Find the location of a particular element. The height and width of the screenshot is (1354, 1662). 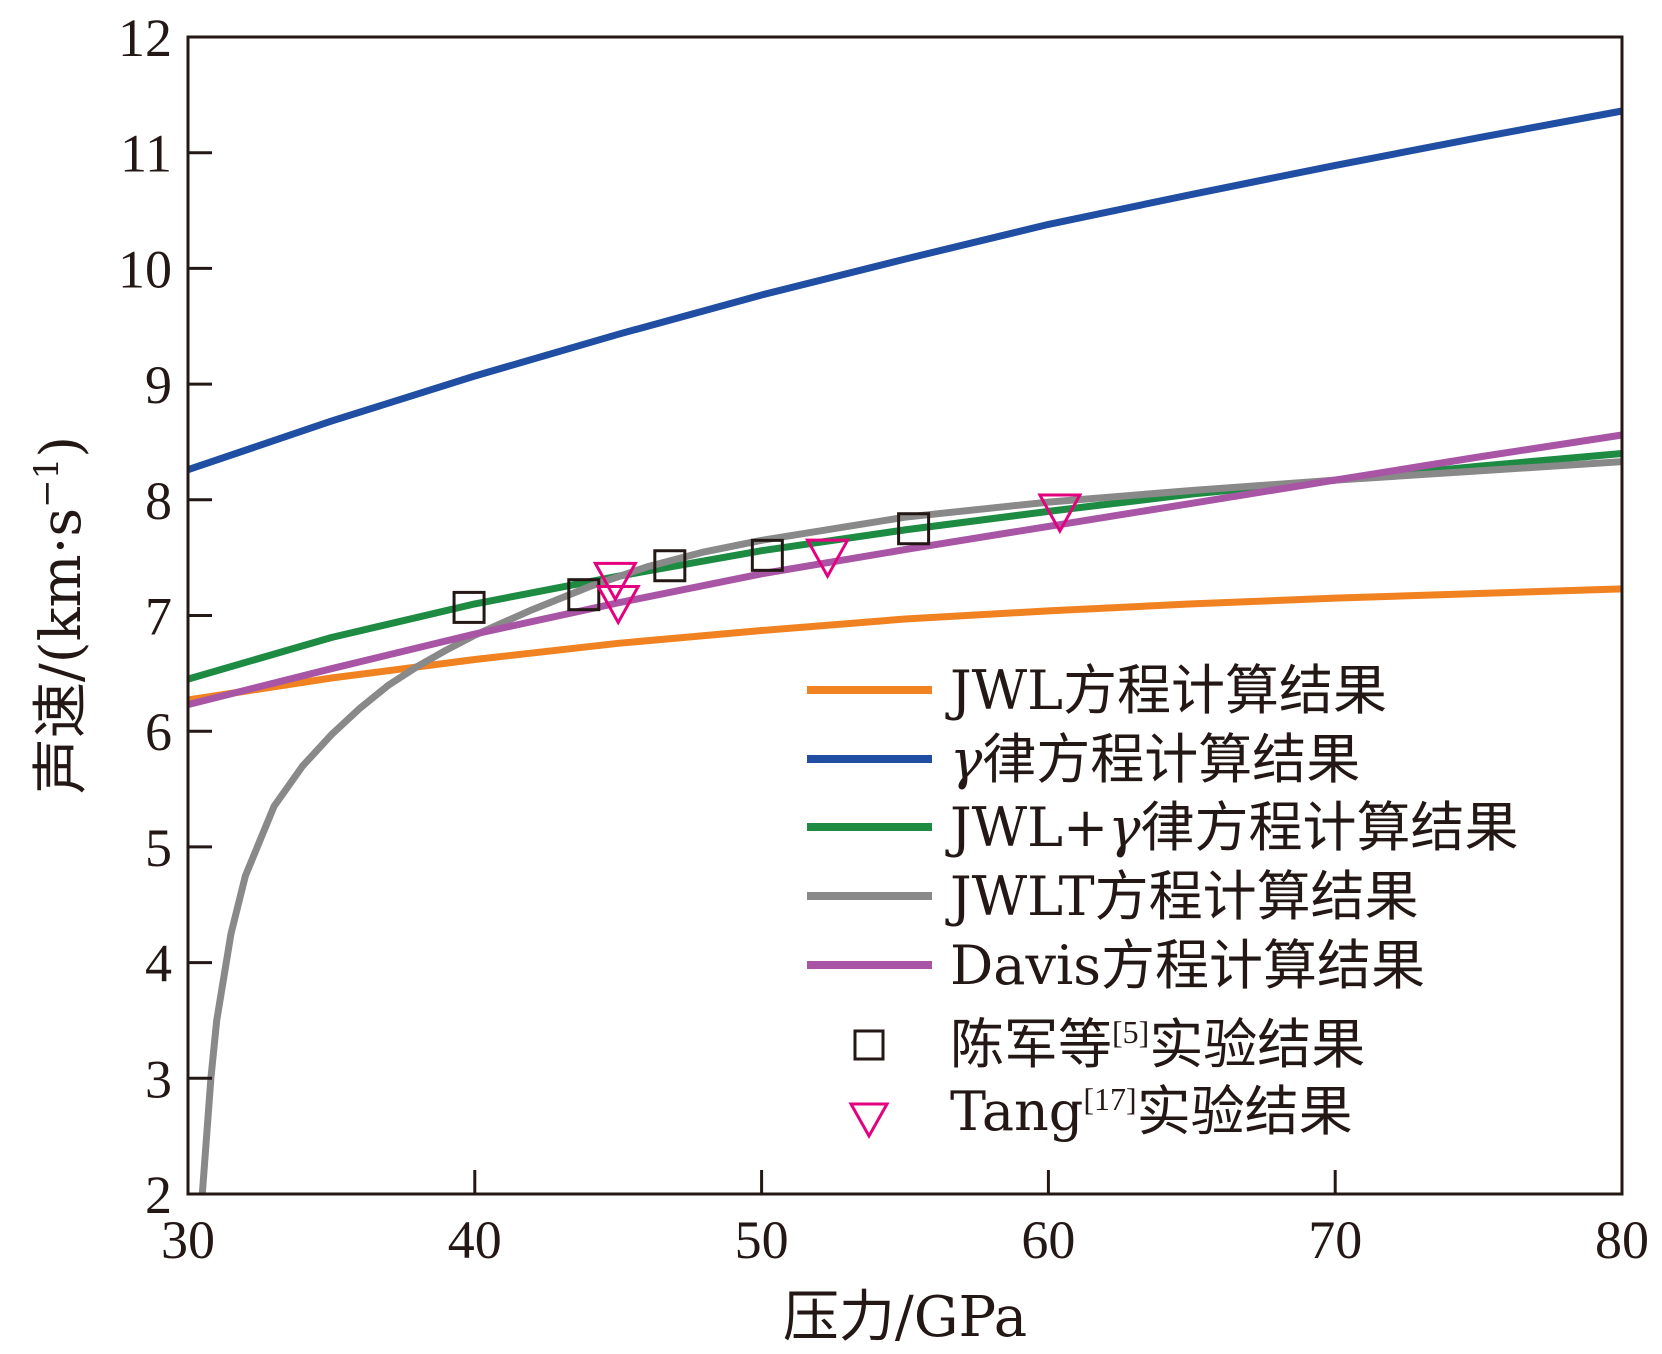

y-tick-label: 10 is located at coordinates (145, 269).